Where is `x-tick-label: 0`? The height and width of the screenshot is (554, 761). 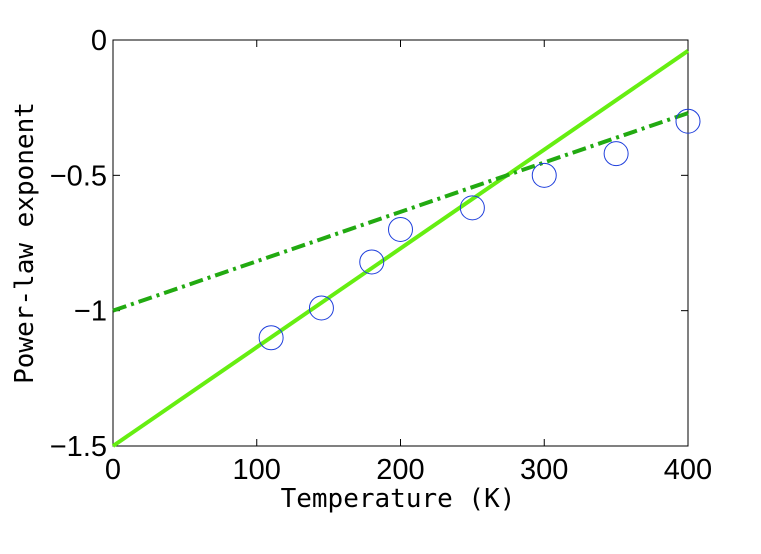
x-tick-label: 0 is located at coordinates (113, 470).